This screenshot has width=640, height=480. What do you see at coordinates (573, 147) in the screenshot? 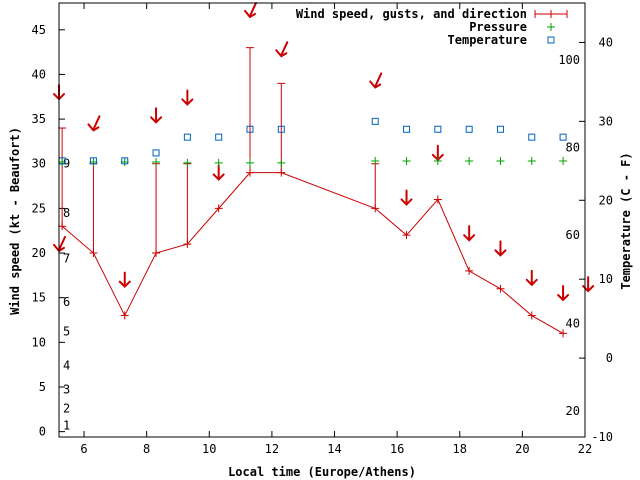
I see `fahrenheit-tick-label: 80` at bounding box center [573, 147].